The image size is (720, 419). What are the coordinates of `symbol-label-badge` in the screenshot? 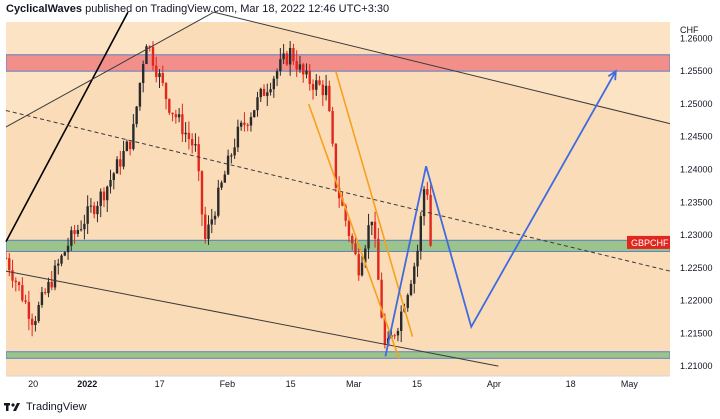 It's located at (648, 242).